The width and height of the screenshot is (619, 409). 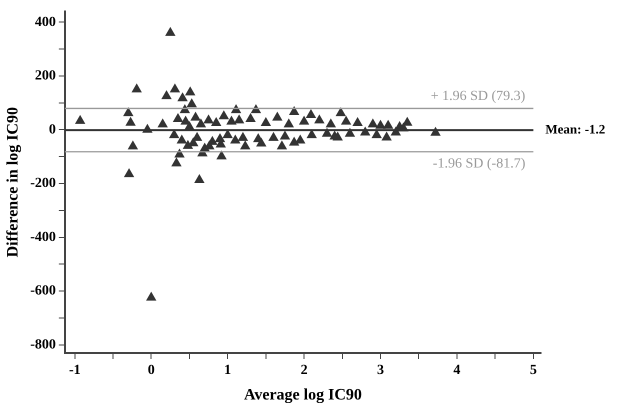 What do you see at coordinates (151, 370) in the screenshot?
I see `x-tick-label: 0` at bounding box center [151, 370].